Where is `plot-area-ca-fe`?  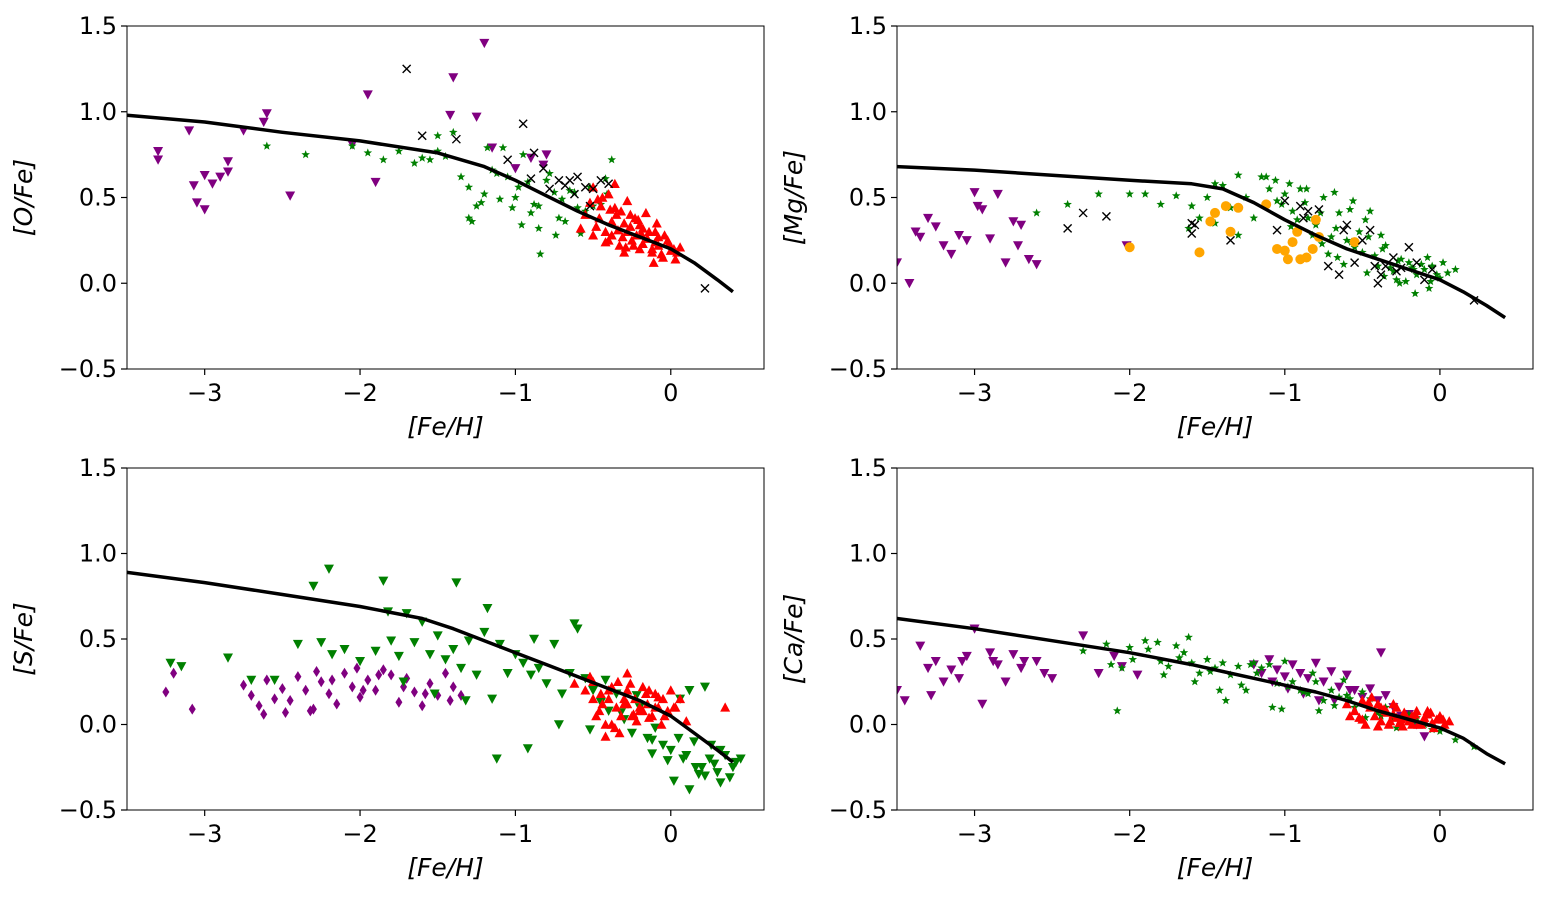
plot-area-ca-fe is located at coordinates (1201, 691).